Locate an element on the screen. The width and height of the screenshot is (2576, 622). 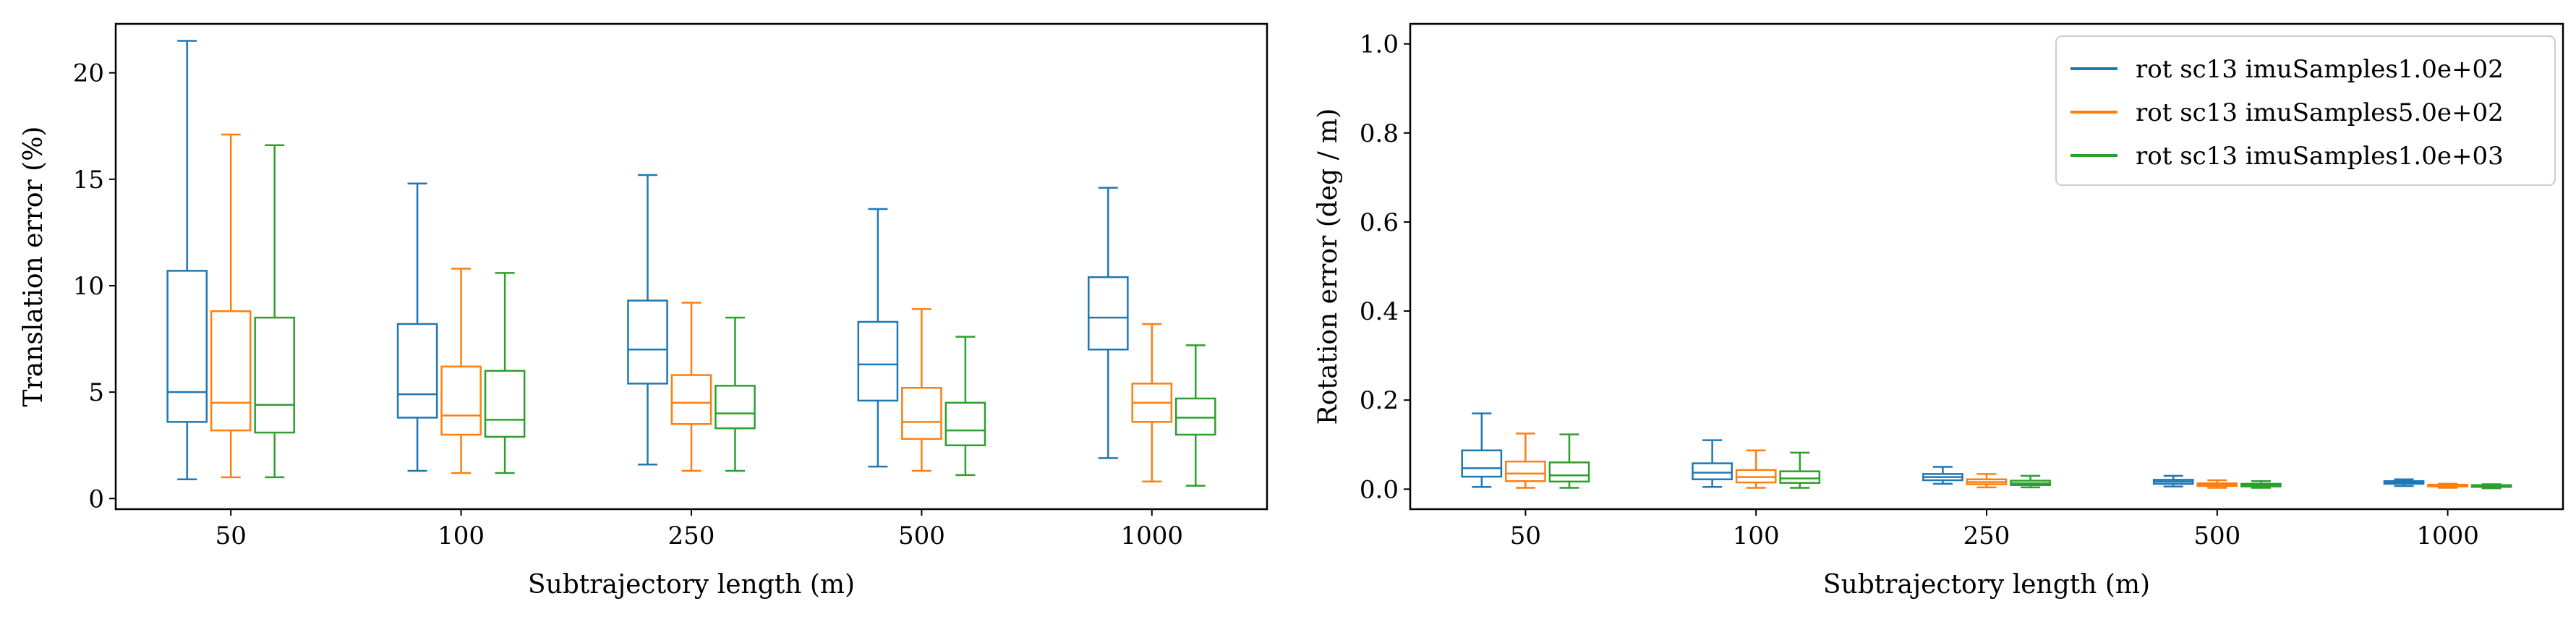
legend-entry: rot sc13 imuSamples1.0e+02 is located at coordinates (2320, 69).